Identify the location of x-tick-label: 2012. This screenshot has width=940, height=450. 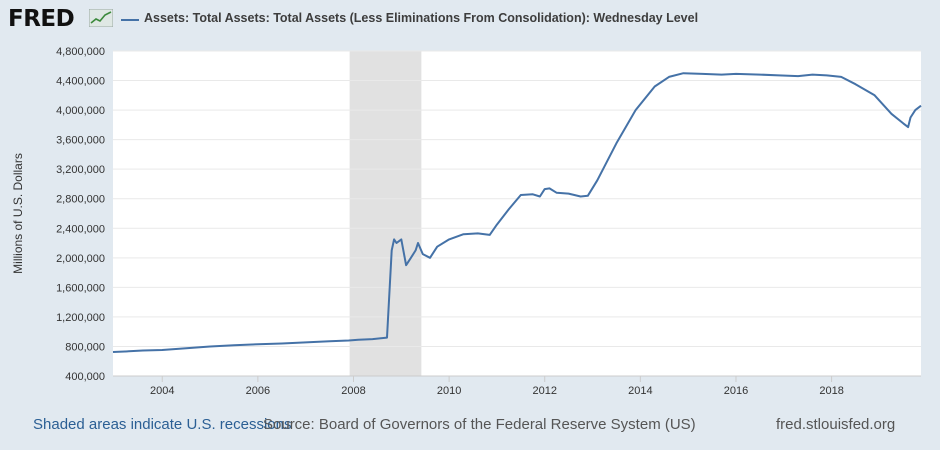
(544, 391).